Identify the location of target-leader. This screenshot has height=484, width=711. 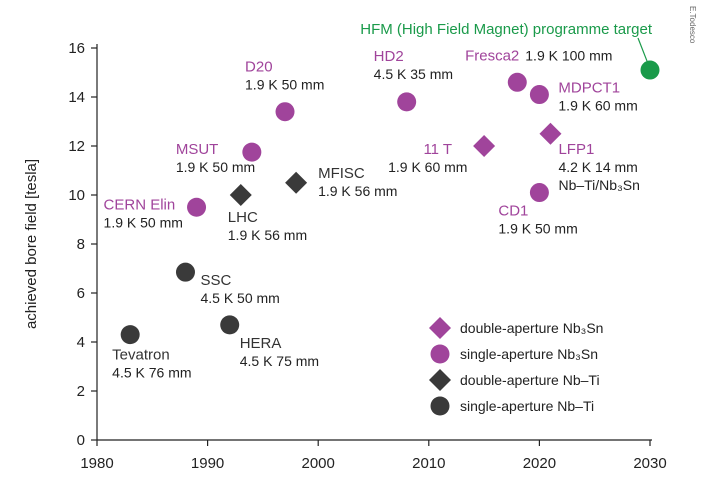
(642, 49).